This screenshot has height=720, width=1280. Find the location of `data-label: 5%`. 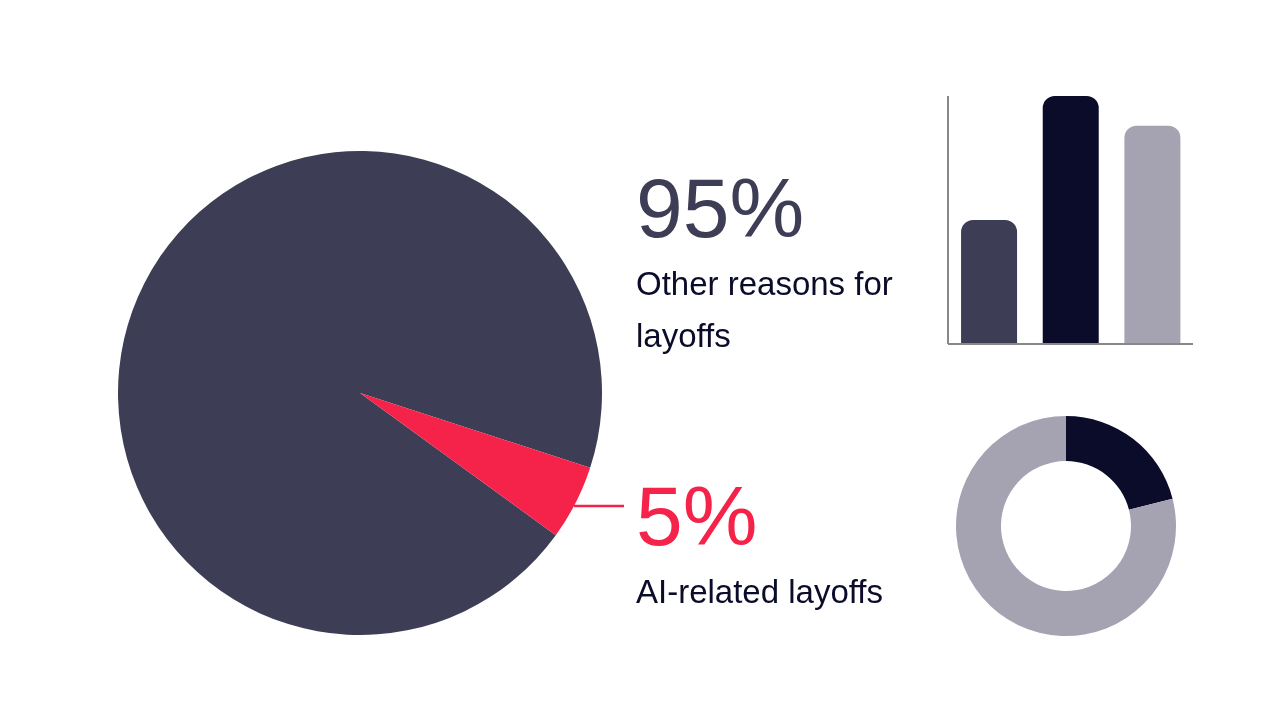

data-label: 5% is located at coordinates (697, 516).